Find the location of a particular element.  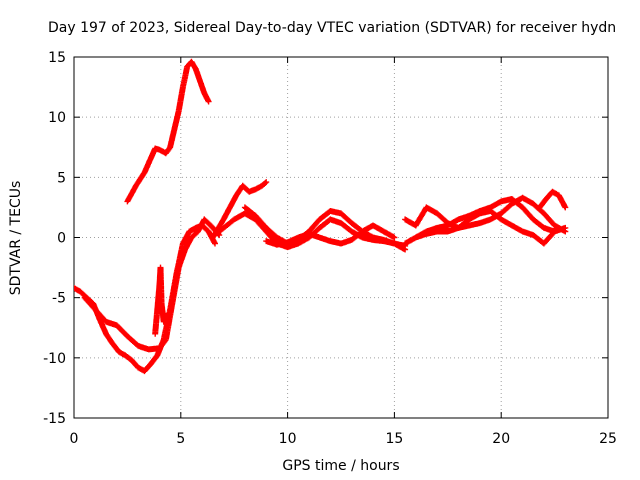

y-tick-label: -10 is located at coordinates (54, 359).